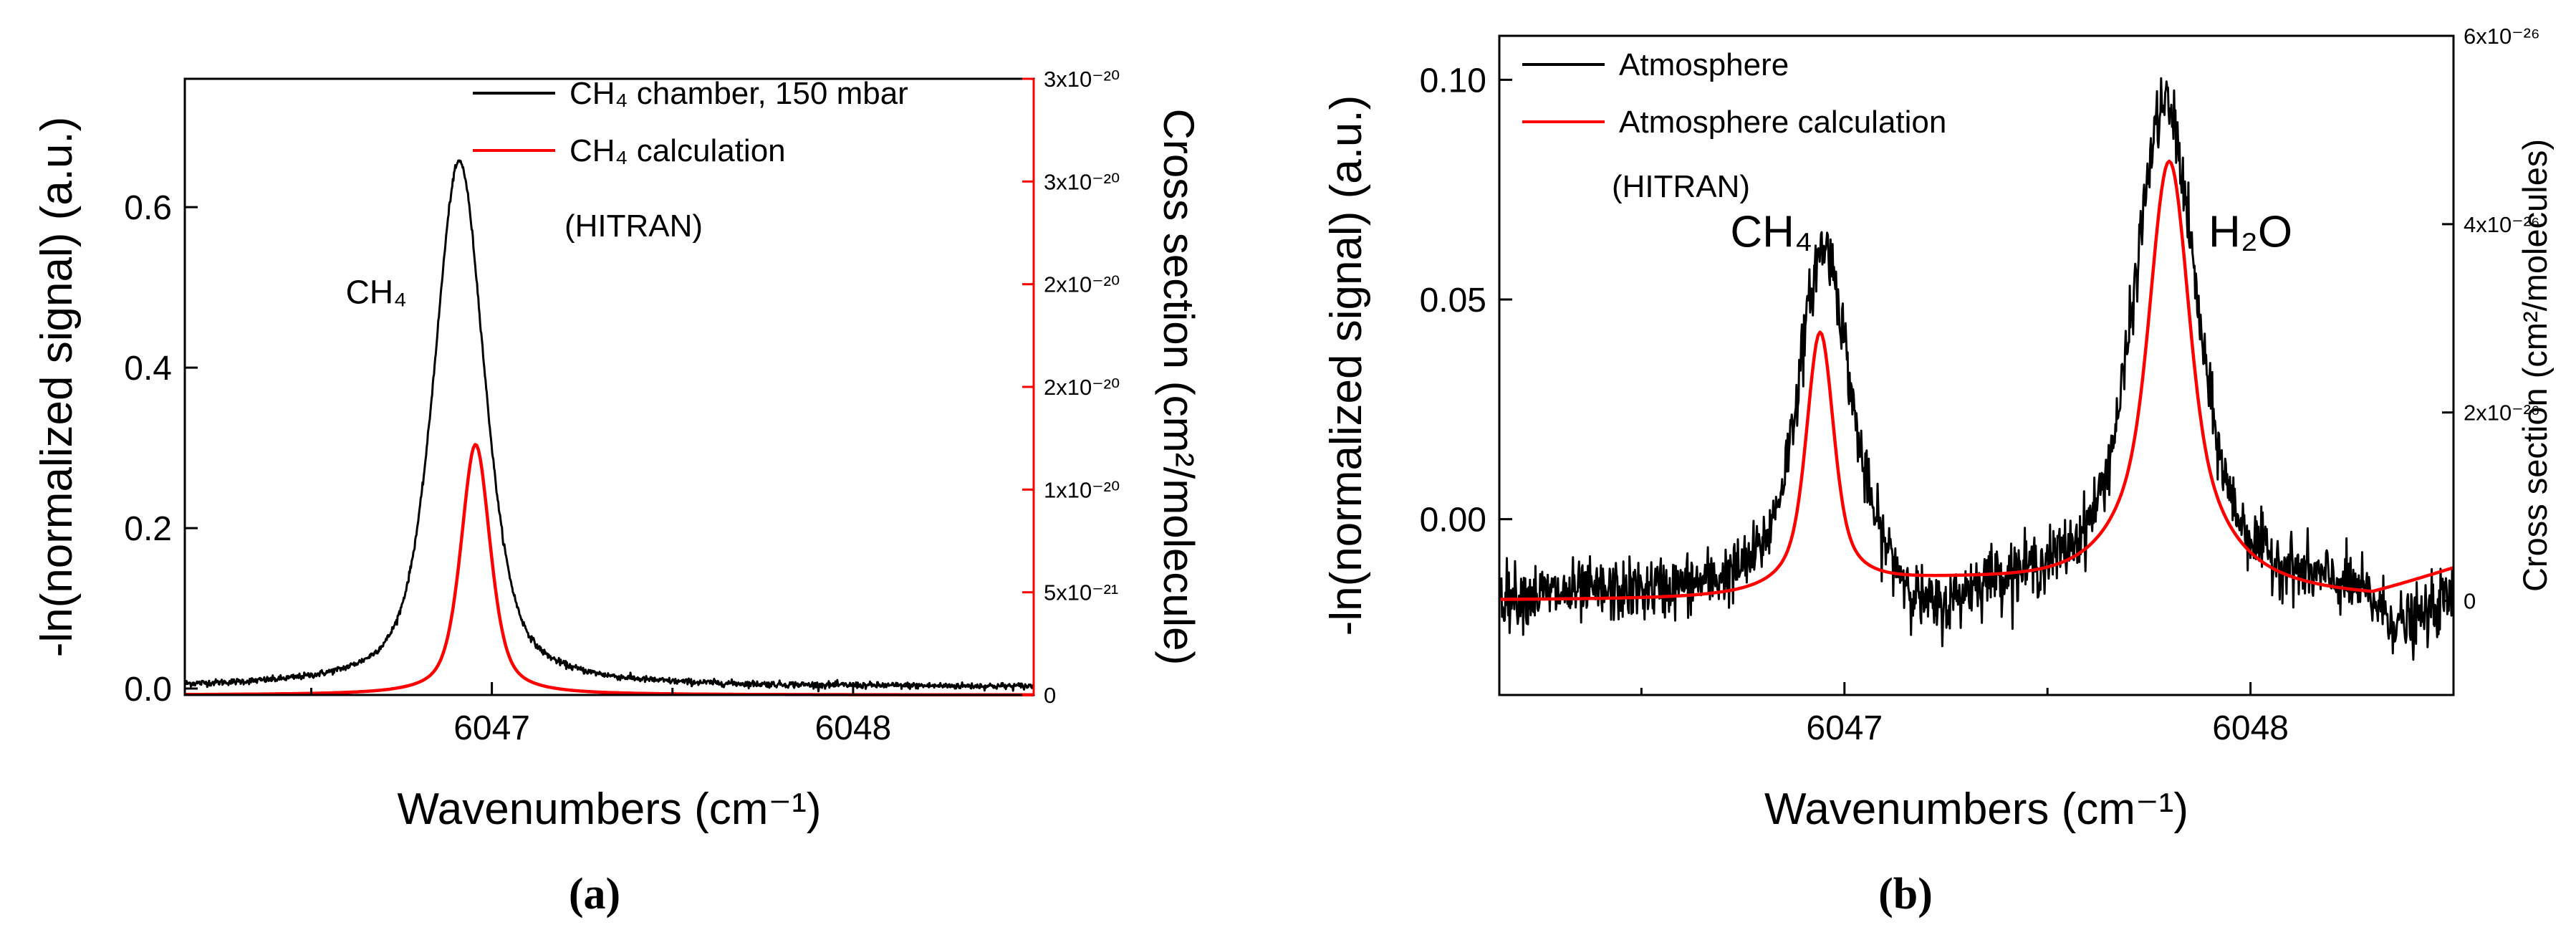 The image size is (2576, 935). What do you see at coordinates (1082, 80) in the screenshot?
I see `y2-tick-label-a-6: 3x10⁻²⁰` at bounding box center [1082, 80].